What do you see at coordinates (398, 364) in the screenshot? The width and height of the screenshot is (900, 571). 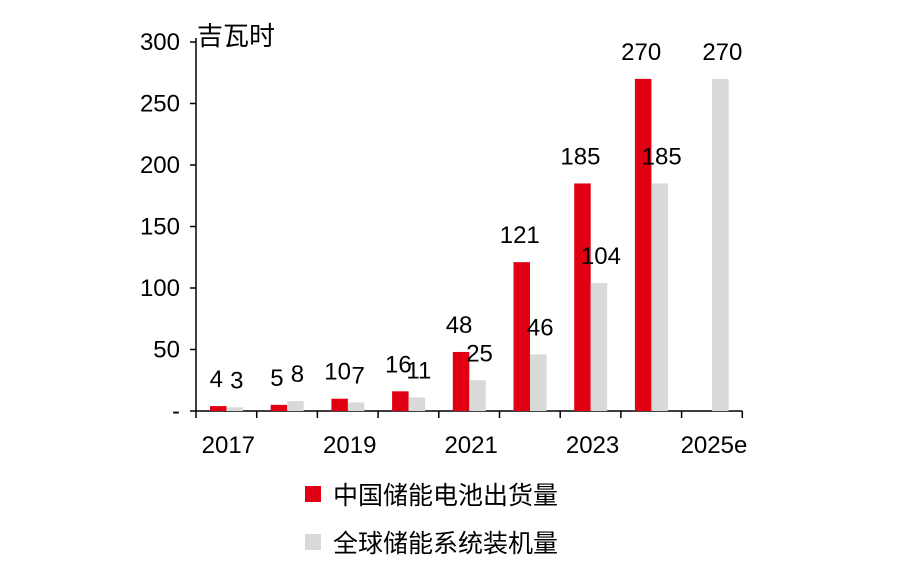 I see `data-label: 16` at bounding box center [398, 364].